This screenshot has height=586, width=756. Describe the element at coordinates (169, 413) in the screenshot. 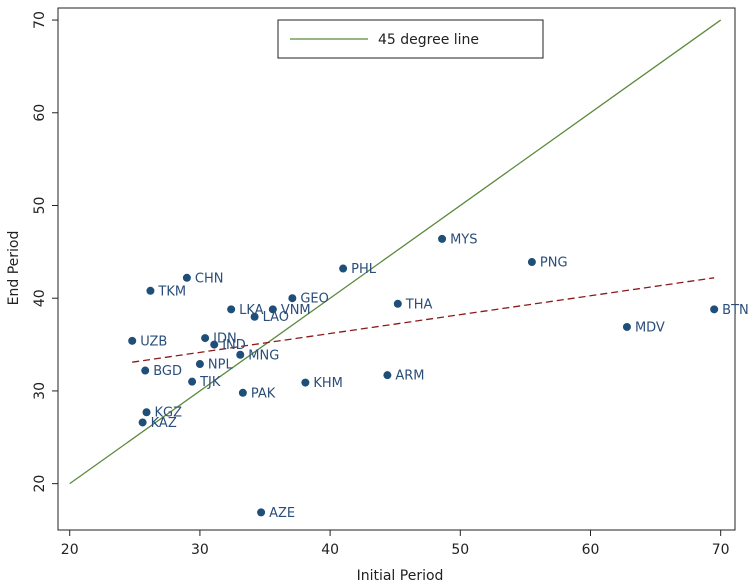

I see `point-label: KGZ` at that location.